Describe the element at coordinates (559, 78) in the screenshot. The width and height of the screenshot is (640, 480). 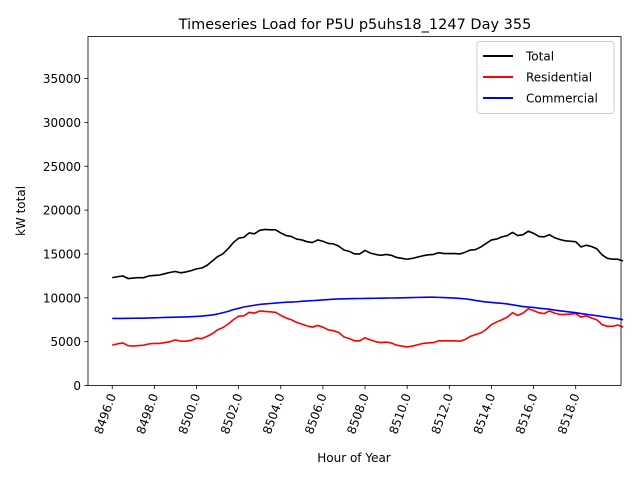
I see `legend-label-residential: Residential` at that location.